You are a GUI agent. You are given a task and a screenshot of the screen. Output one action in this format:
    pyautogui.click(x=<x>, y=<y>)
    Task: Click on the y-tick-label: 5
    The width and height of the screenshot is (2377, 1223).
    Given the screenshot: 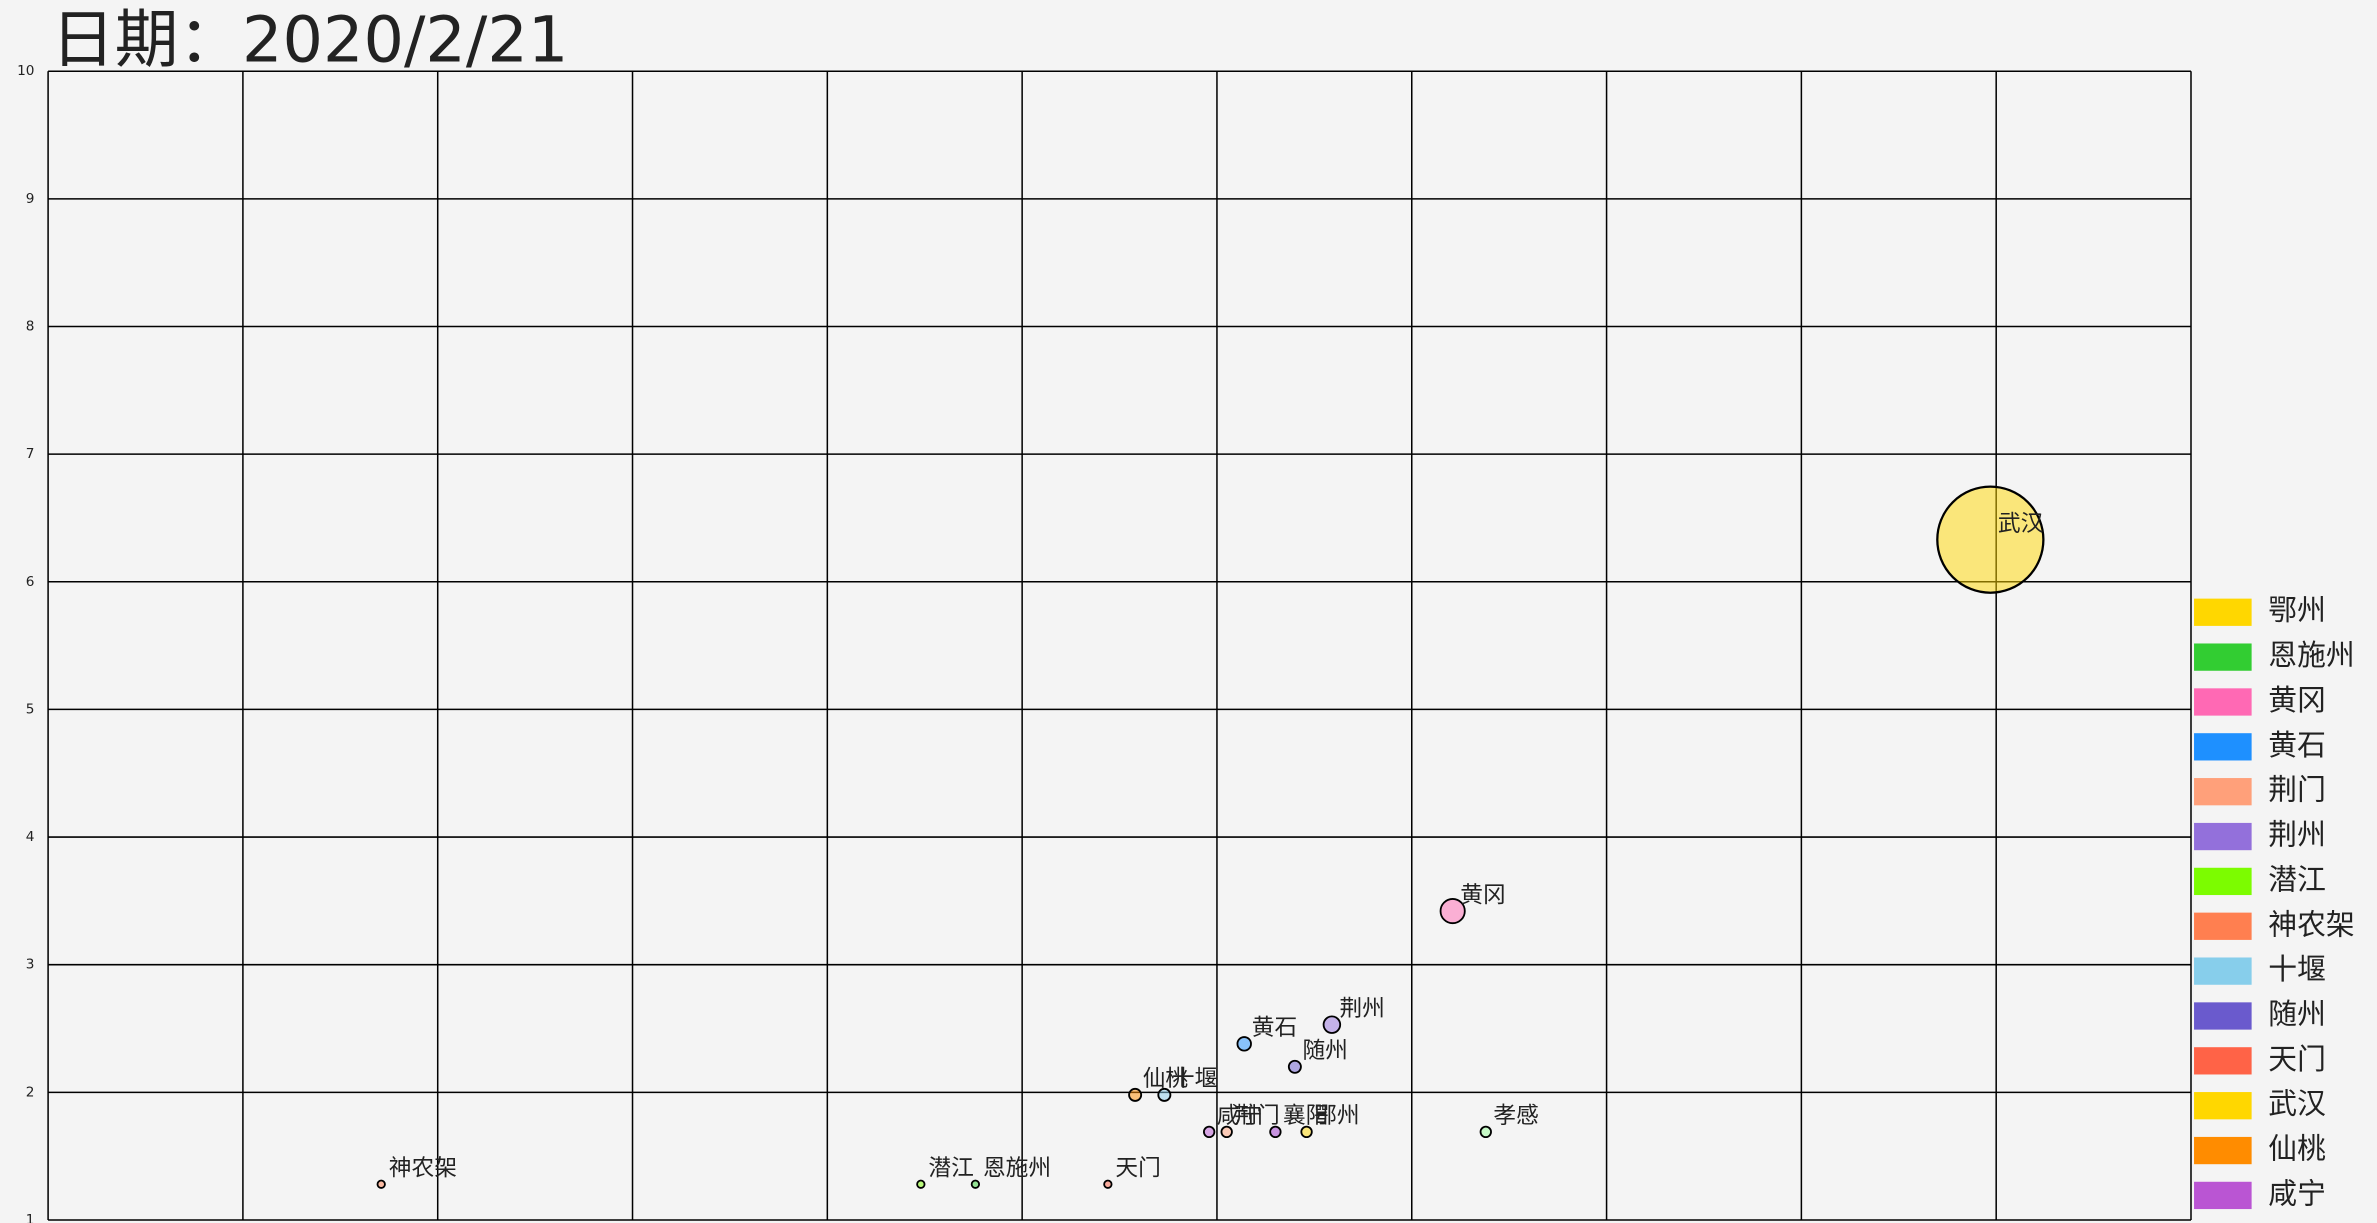 What is the action you would take?
    pyautogui.click(x=30, y=709)
    